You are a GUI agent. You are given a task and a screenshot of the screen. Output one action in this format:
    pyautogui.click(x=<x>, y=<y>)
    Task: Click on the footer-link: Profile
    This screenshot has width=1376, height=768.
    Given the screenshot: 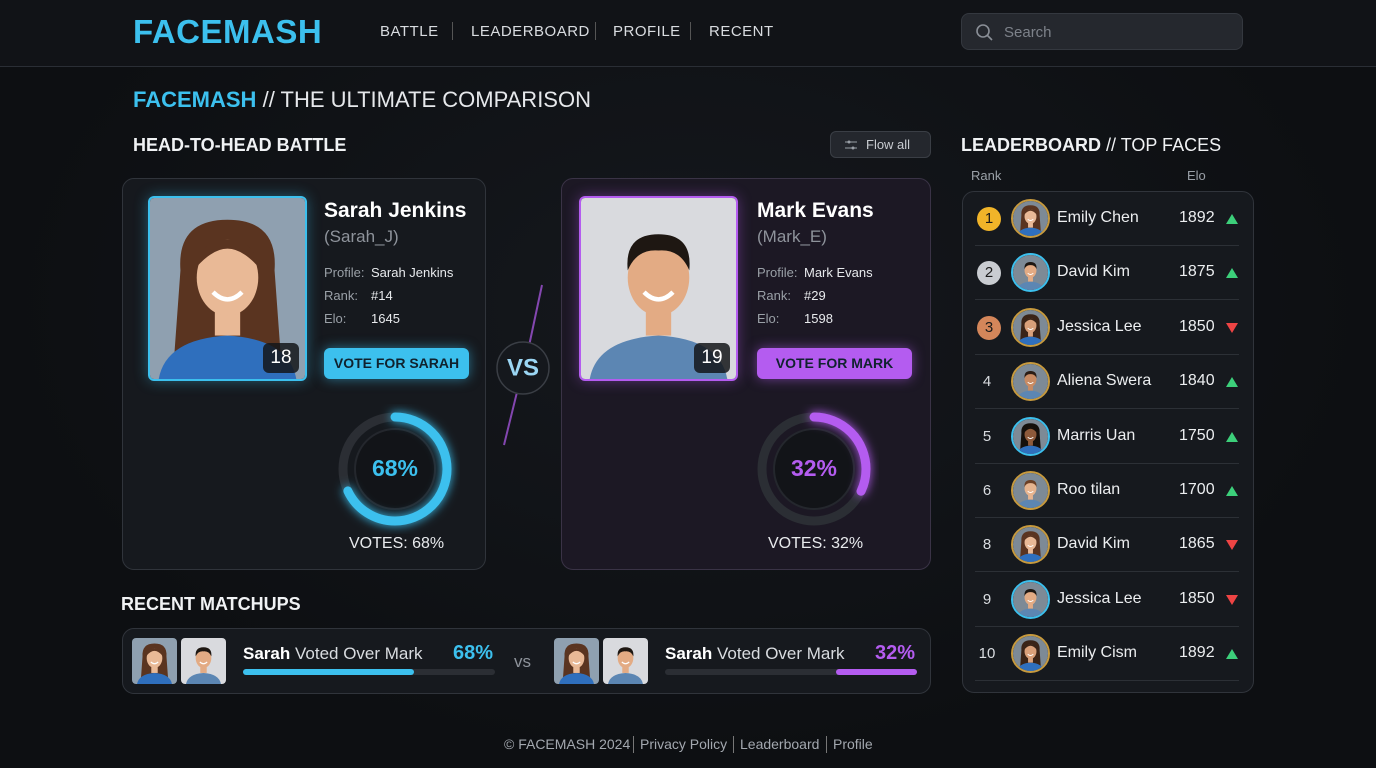 What is the action you would take?
    pyautogui.click(x=853, y=744)
    